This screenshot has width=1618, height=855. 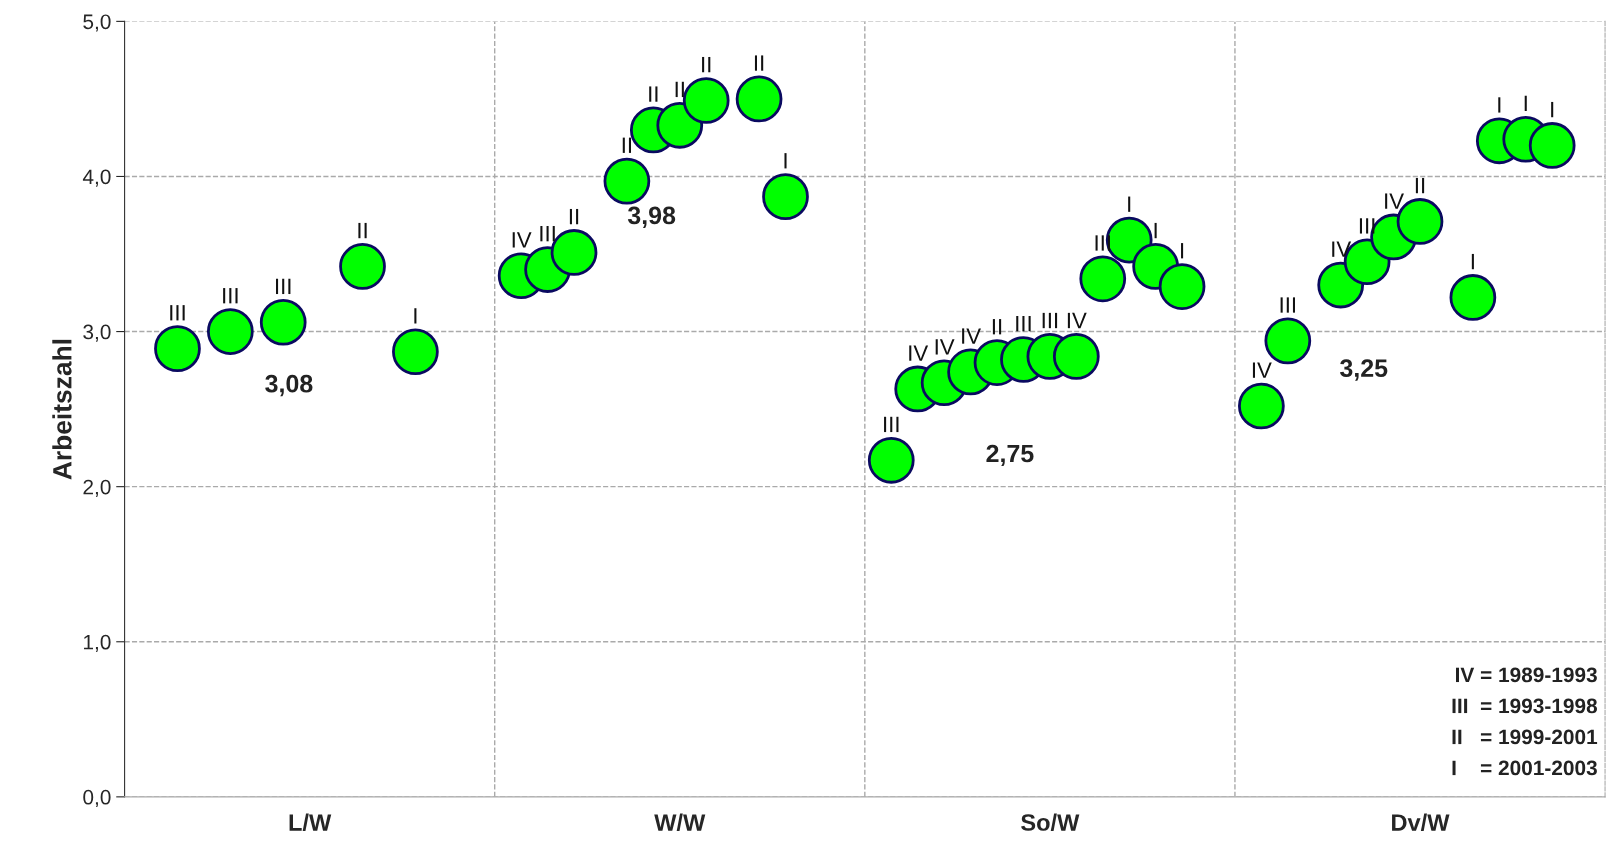 I want to click on annotation: II = 1999-2001, so click(x=1525, y=737).